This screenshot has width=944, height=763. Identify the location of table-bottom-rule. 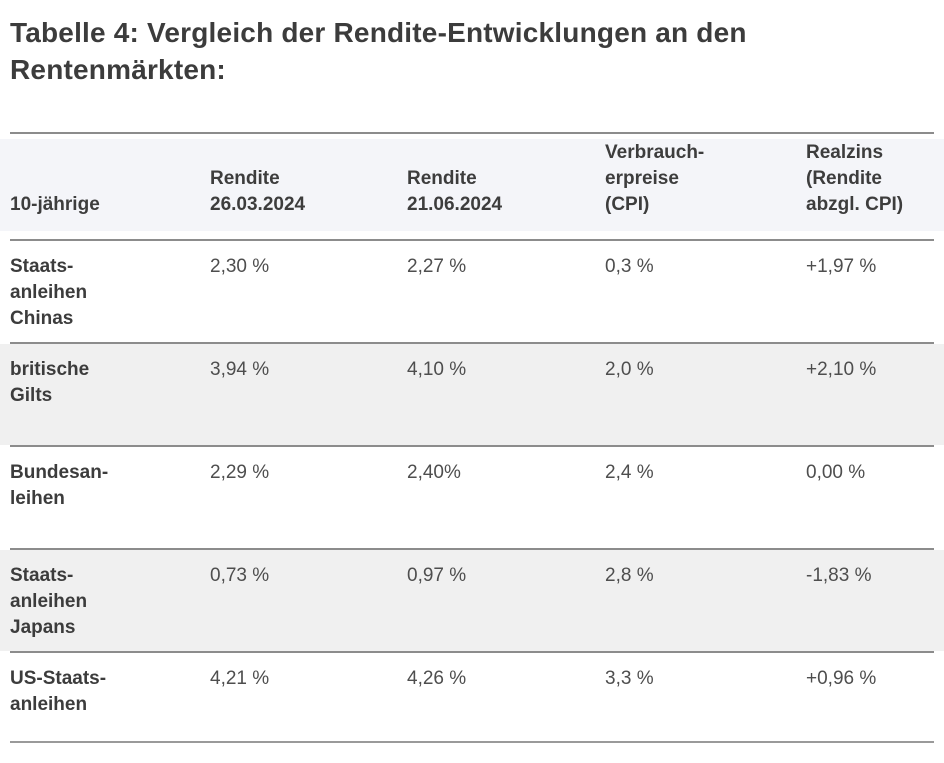
(472, 742).